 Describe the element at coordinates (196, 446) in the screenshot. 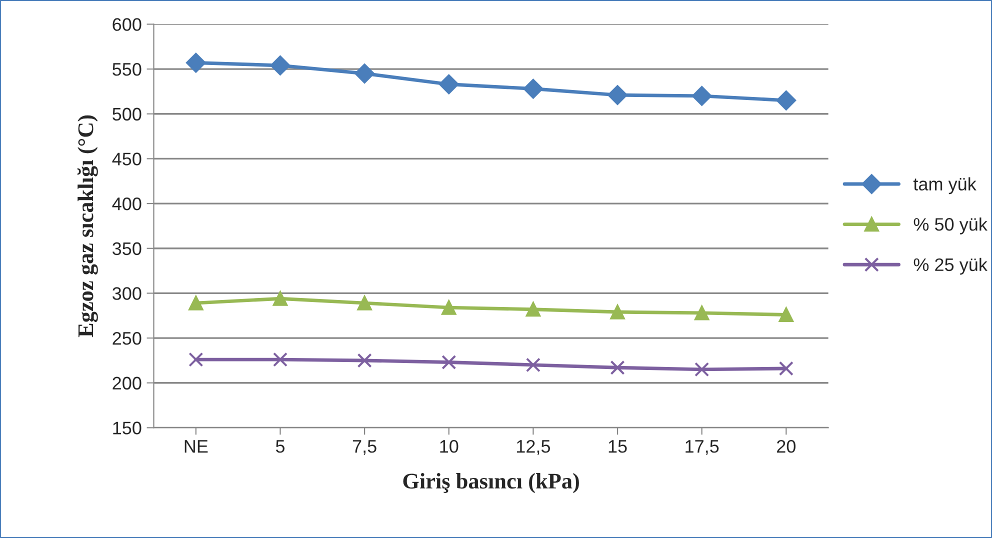

I see `x-tick-label: NE` at that location.